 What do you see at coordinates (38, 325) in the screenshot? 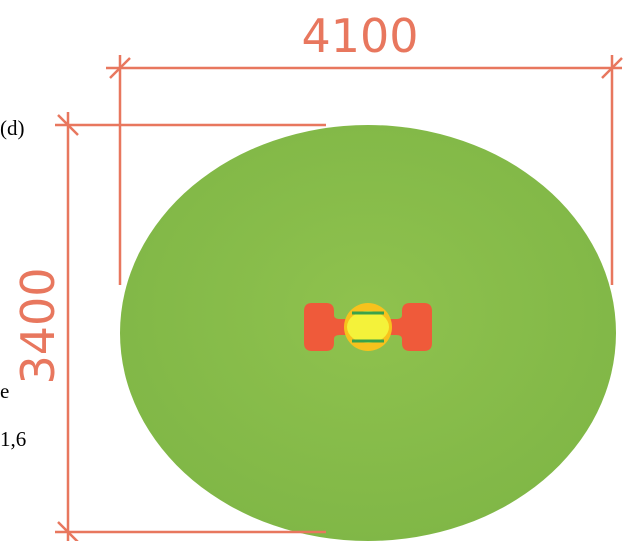
I see `height-label: 3400` at bounding box center [38, 325].